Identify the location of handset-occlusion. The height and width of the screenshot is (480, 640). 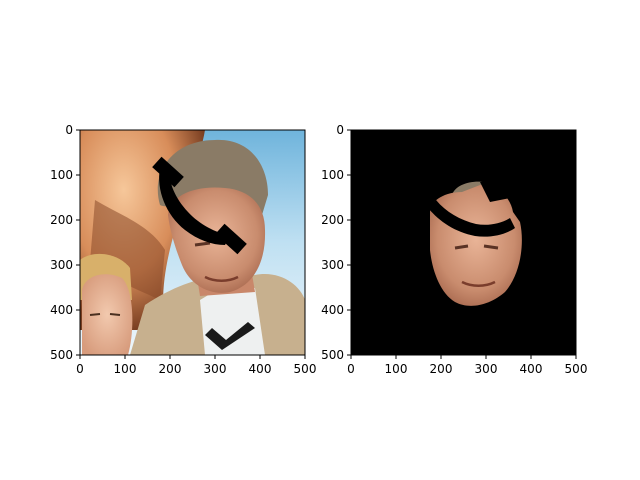
(199, 205).